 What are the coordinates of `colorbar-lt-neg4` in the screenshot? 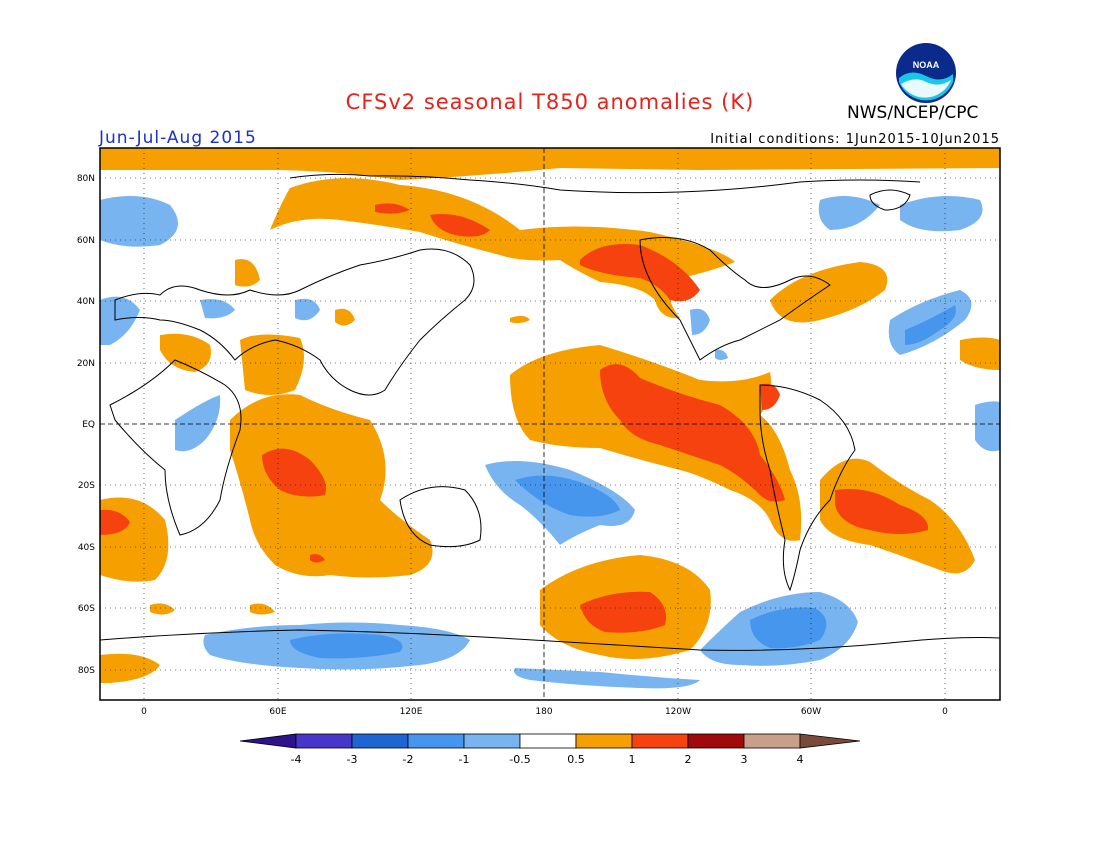 It's located at (268, 741).